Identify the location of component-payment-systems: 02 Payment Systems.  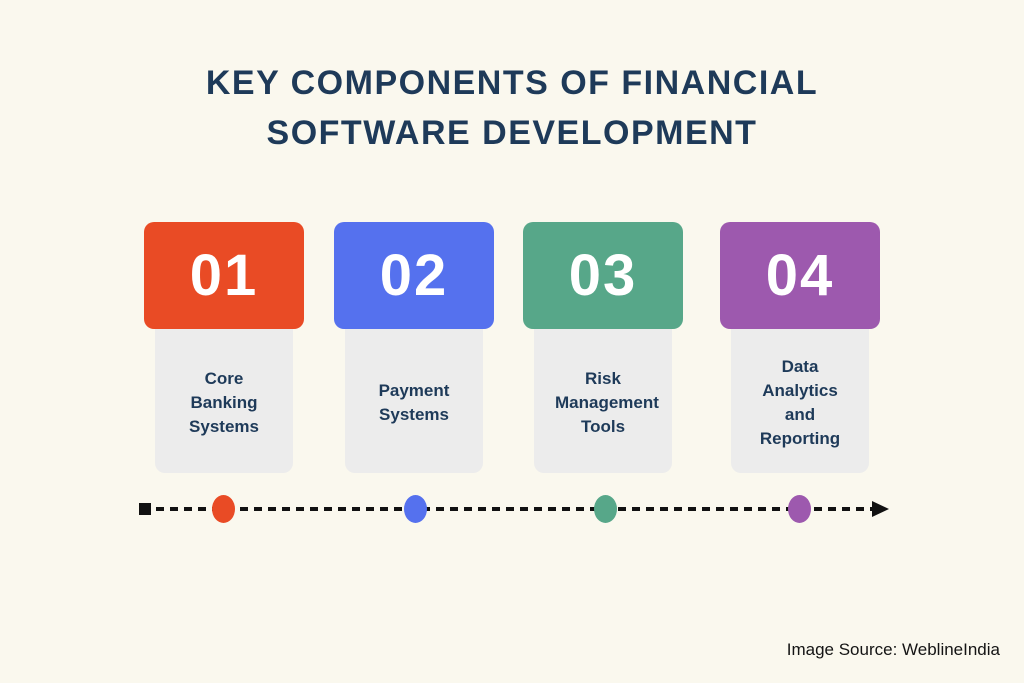
(414, 349).